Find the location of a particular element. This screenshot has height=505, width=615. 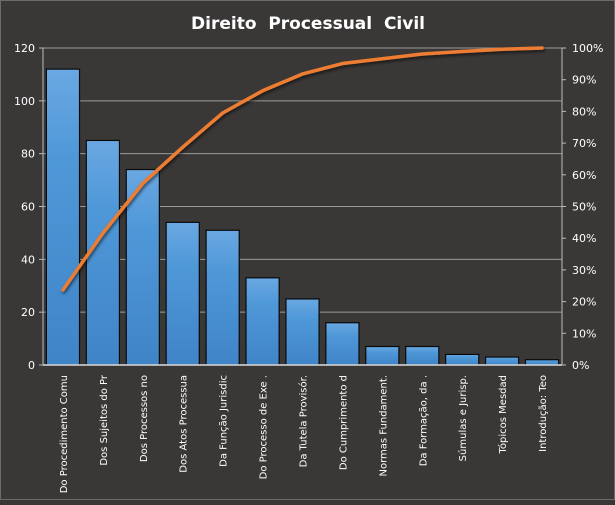

y-tick-label: 80 is located at coordinates (28, 154).